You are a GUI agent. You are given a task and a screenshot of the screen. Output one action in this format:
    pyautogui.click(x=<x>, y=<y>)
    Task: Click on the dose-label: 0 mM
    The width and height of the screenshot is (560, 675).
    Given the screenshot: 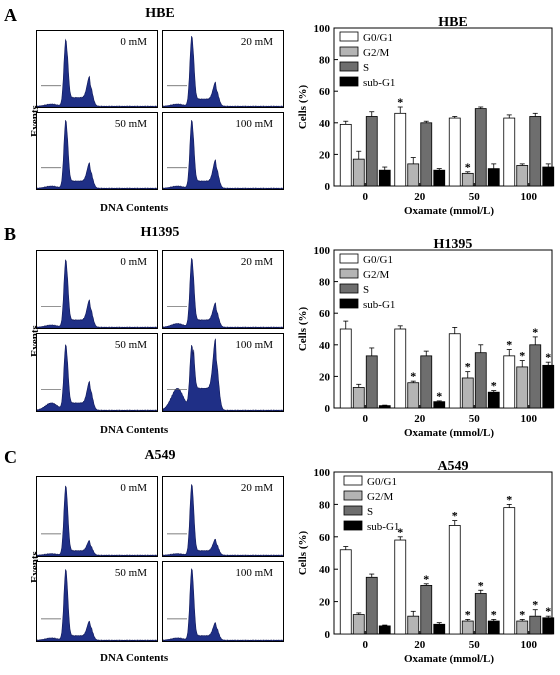 What is the action you would take?
    pyautogui.click(x=133, y=262)
    